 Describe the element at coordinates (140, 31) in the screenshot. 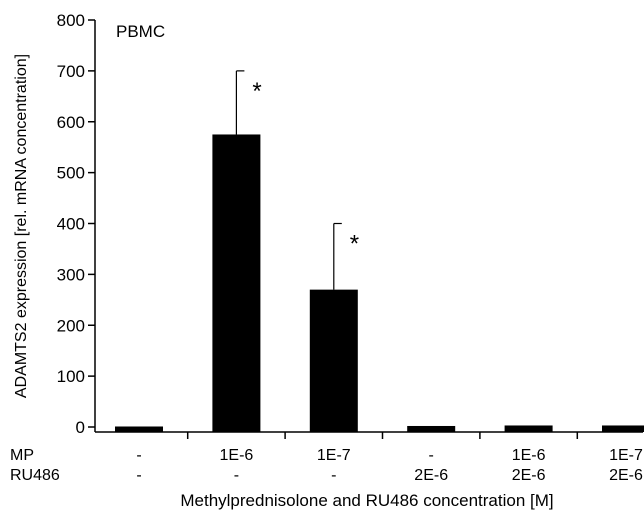

I see `panel-label: PBMC` at that location.